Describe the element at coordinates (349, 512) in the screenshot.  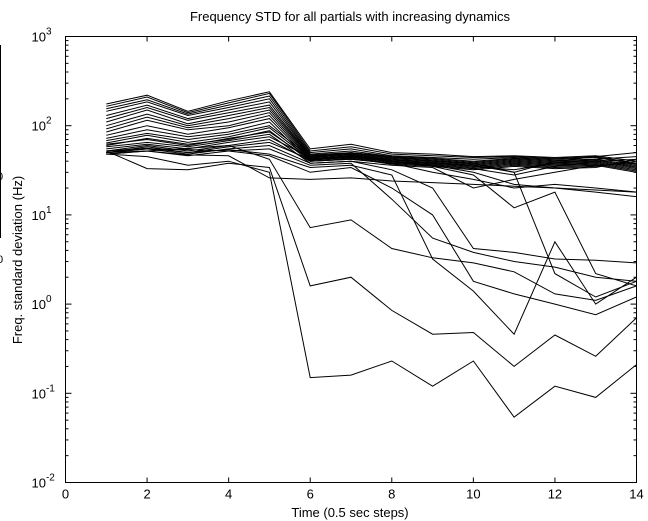
I see `x-axis-label: Time (0.5 sec steps)` at that location.